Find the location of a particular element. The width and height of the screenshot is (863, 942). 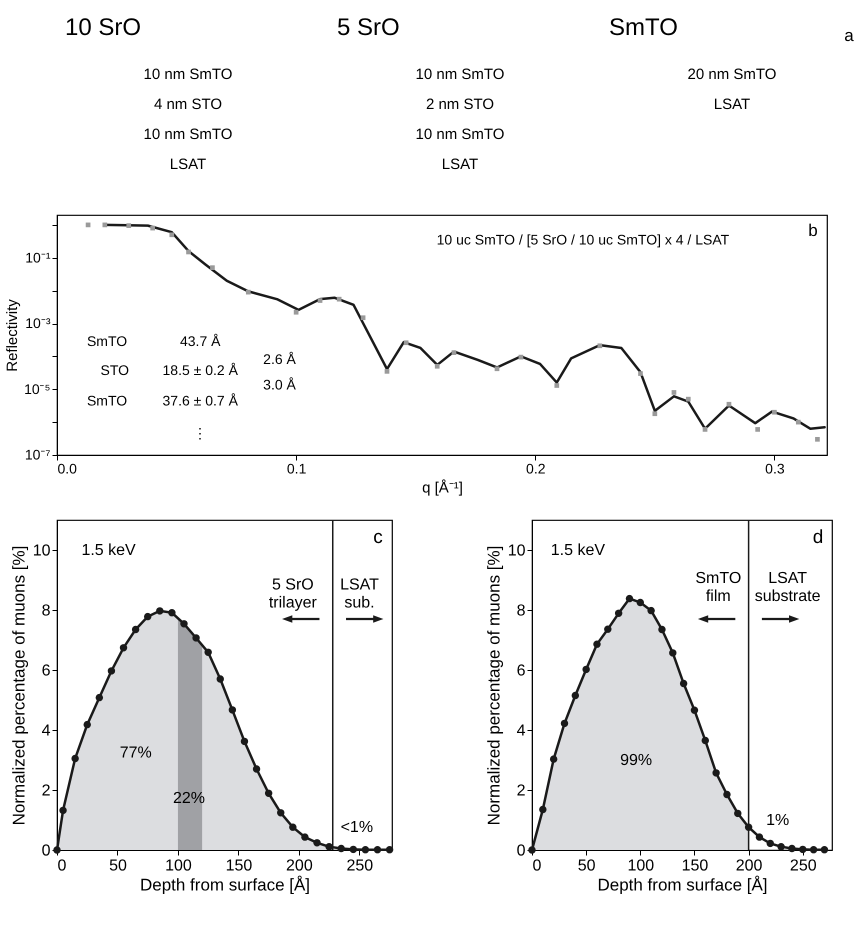

text: 20 nm SmTO is located at coordinates (732, 74).